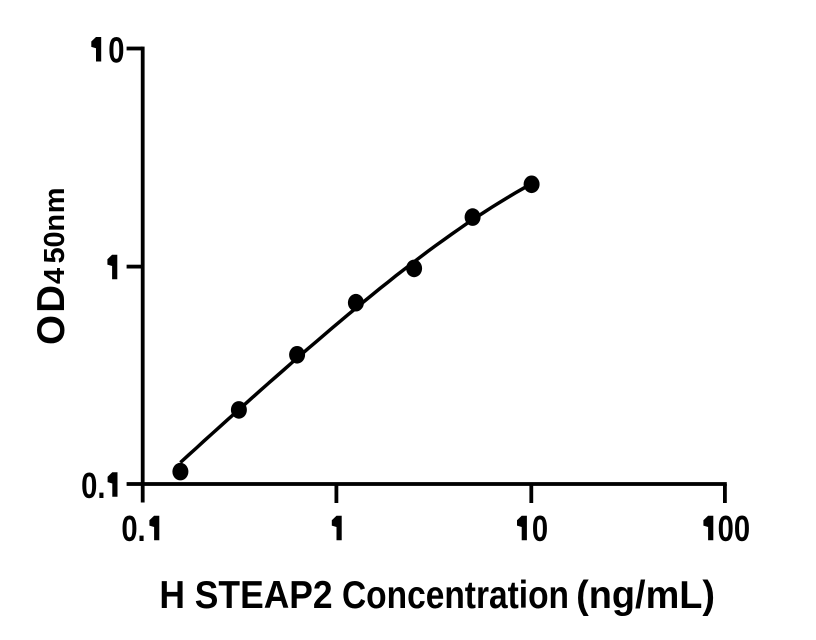 This screenshot has width=816, height=640. I want to click on svg-text: 00, so click(734, 529).